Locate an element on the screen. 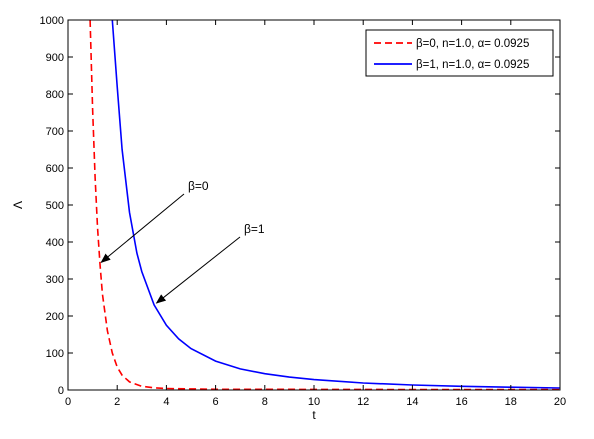 The image size is (594, 439). x-tick-label: 18 is located at coordinates (511, 402).